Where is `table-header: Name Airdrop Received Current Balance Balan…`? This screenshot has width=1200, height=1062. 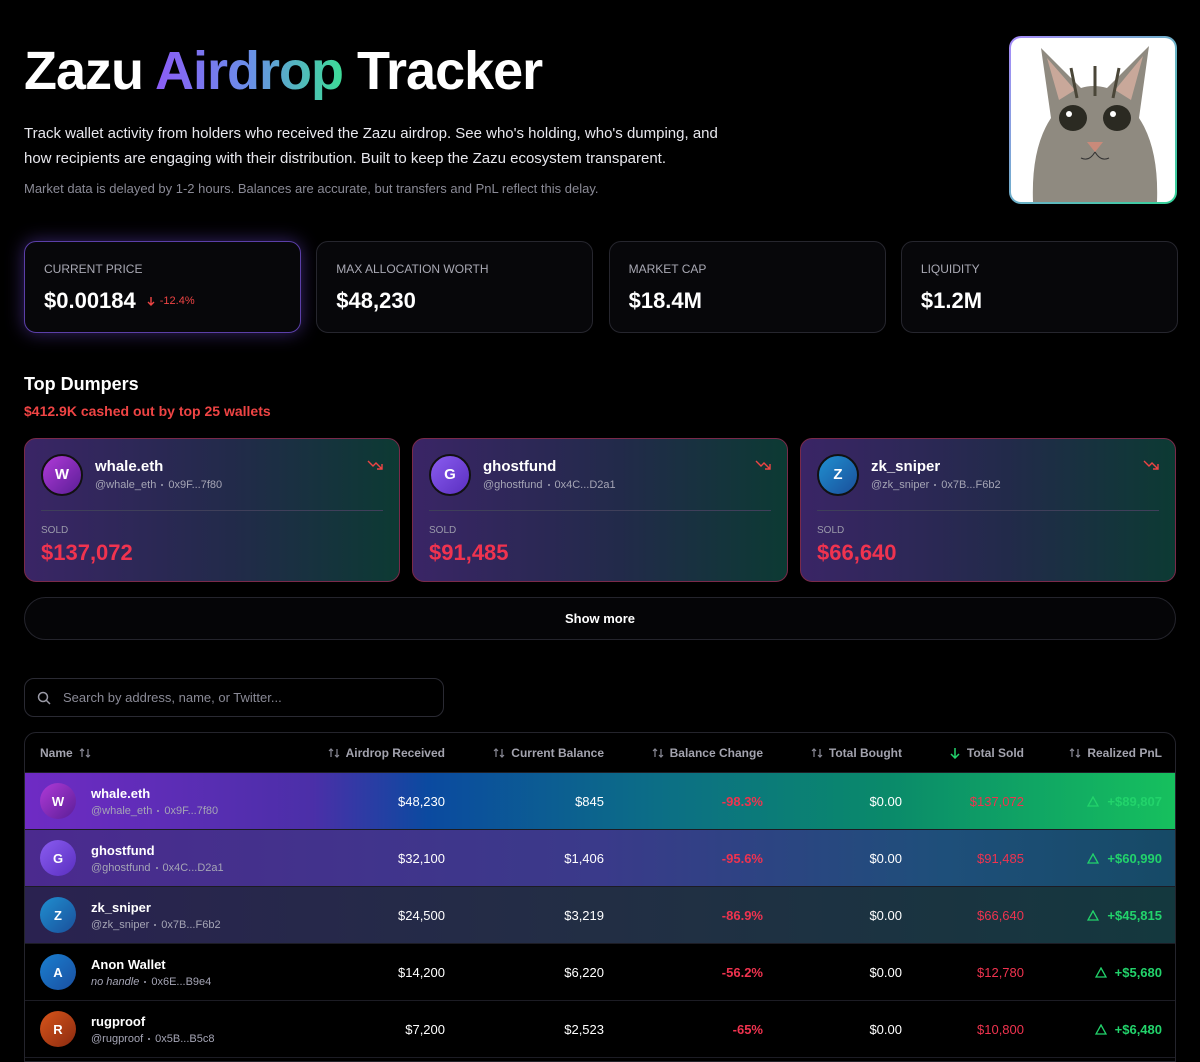 table-header: Name Airdrop Received Current Balance Balan… is located at coordinates (600, 753).